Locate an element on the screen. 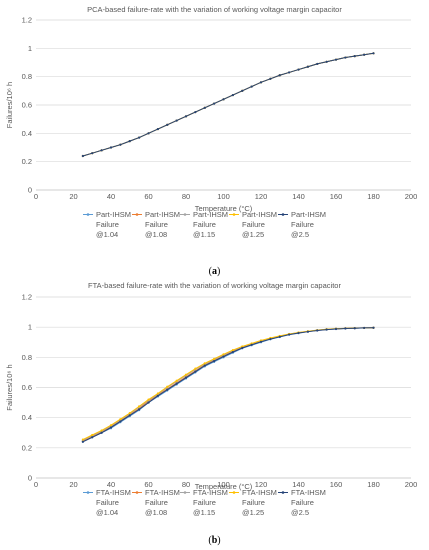 The width and height of the screenshot is (429, 550). legend-label-4: Part-IHSM is located at coordinates (259, 214).